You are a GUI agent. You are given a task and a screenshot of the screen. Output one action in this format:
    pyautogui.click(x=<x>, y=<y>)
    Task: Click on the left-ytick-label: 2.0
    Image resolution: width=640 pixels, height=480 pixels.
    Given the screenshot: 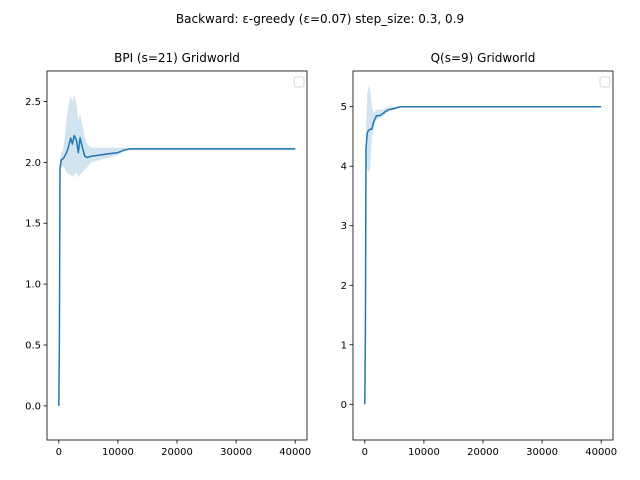 What is the action you would take?
    pyautogui.click(x=33, y=163)
    